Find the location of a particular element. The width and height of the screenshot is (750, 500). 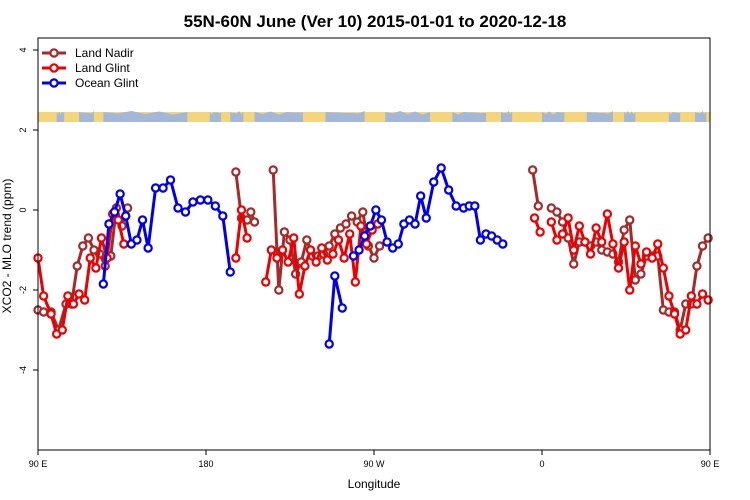

x-axis-label: Longitude is located at coordinates (374, 484).